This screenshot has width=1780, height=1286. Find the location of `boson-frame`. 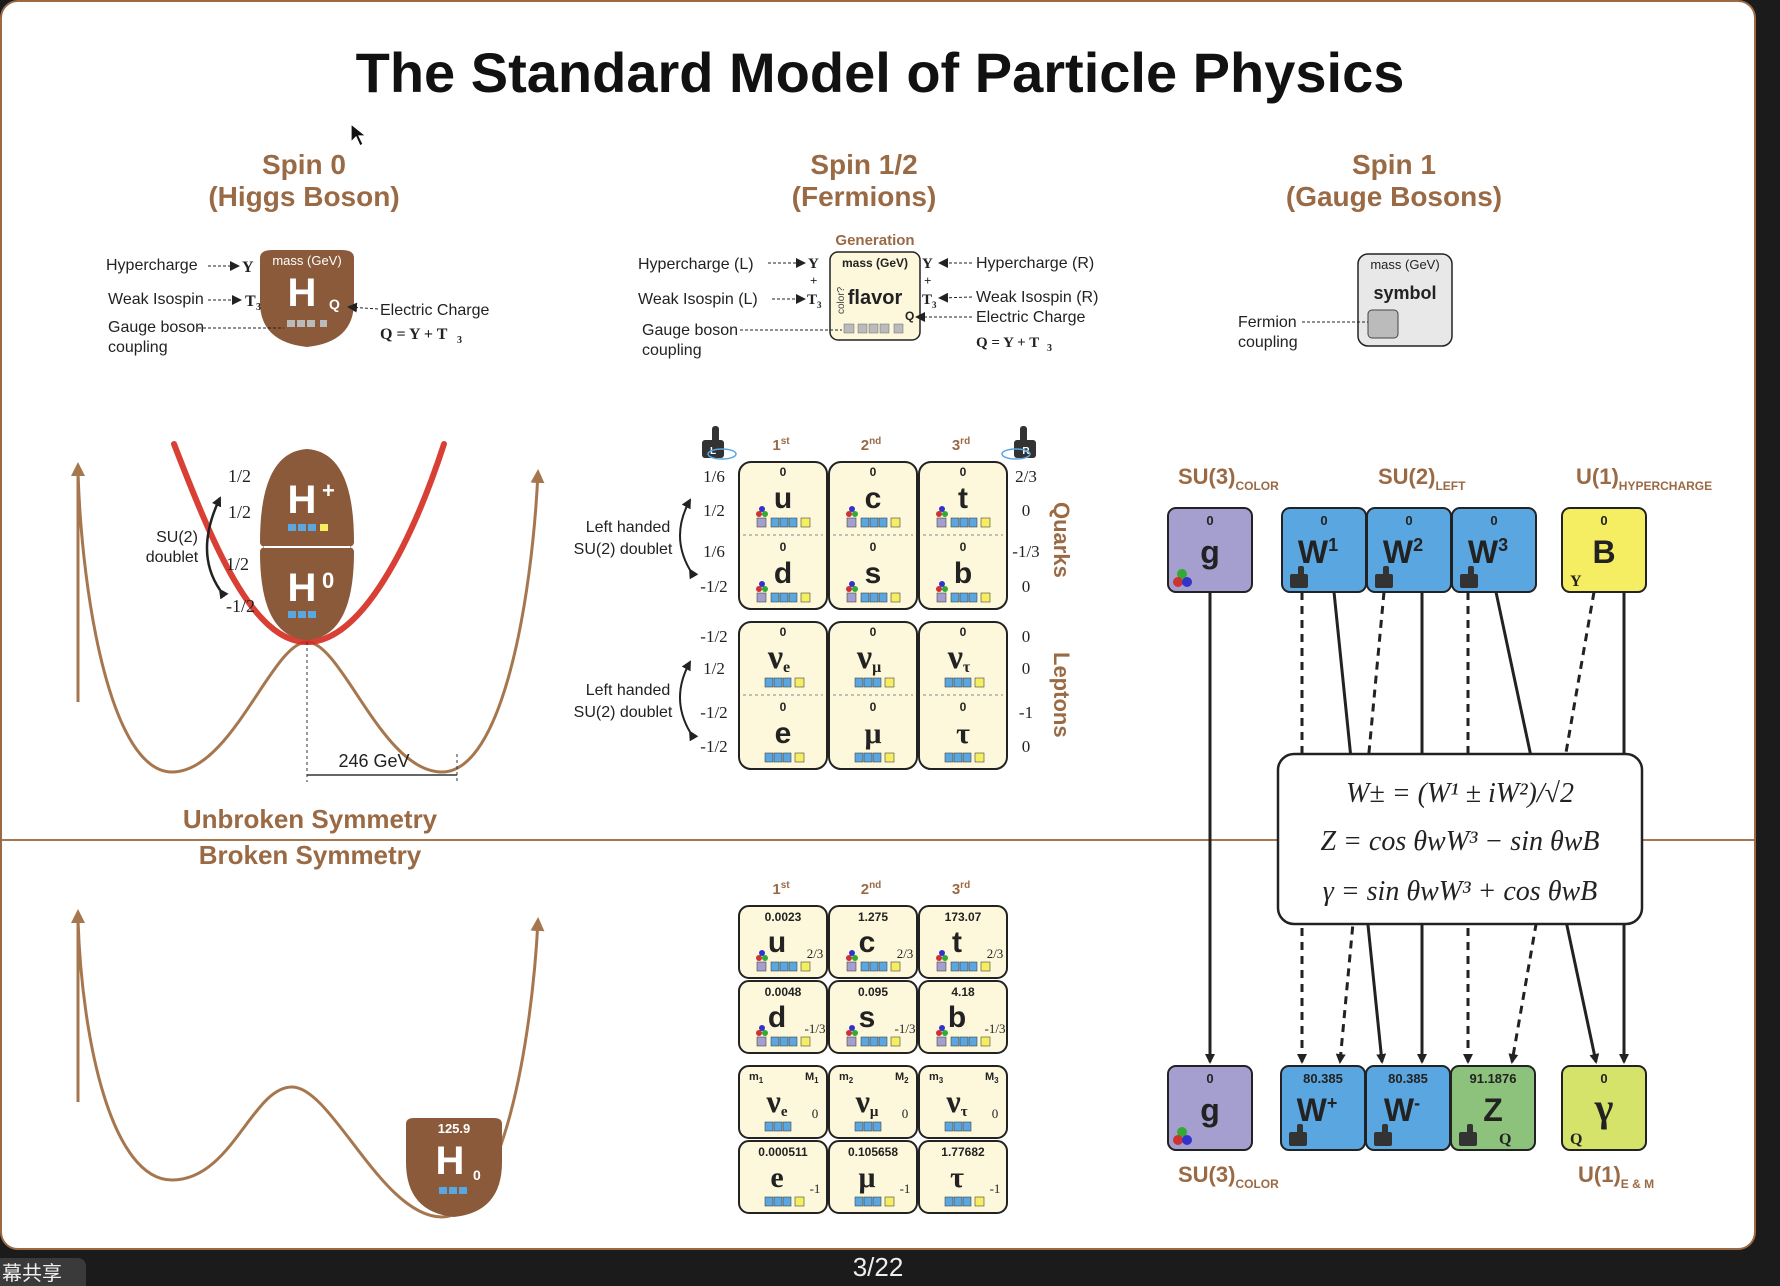

boson-frame is located at coordinates (1210, 1108).